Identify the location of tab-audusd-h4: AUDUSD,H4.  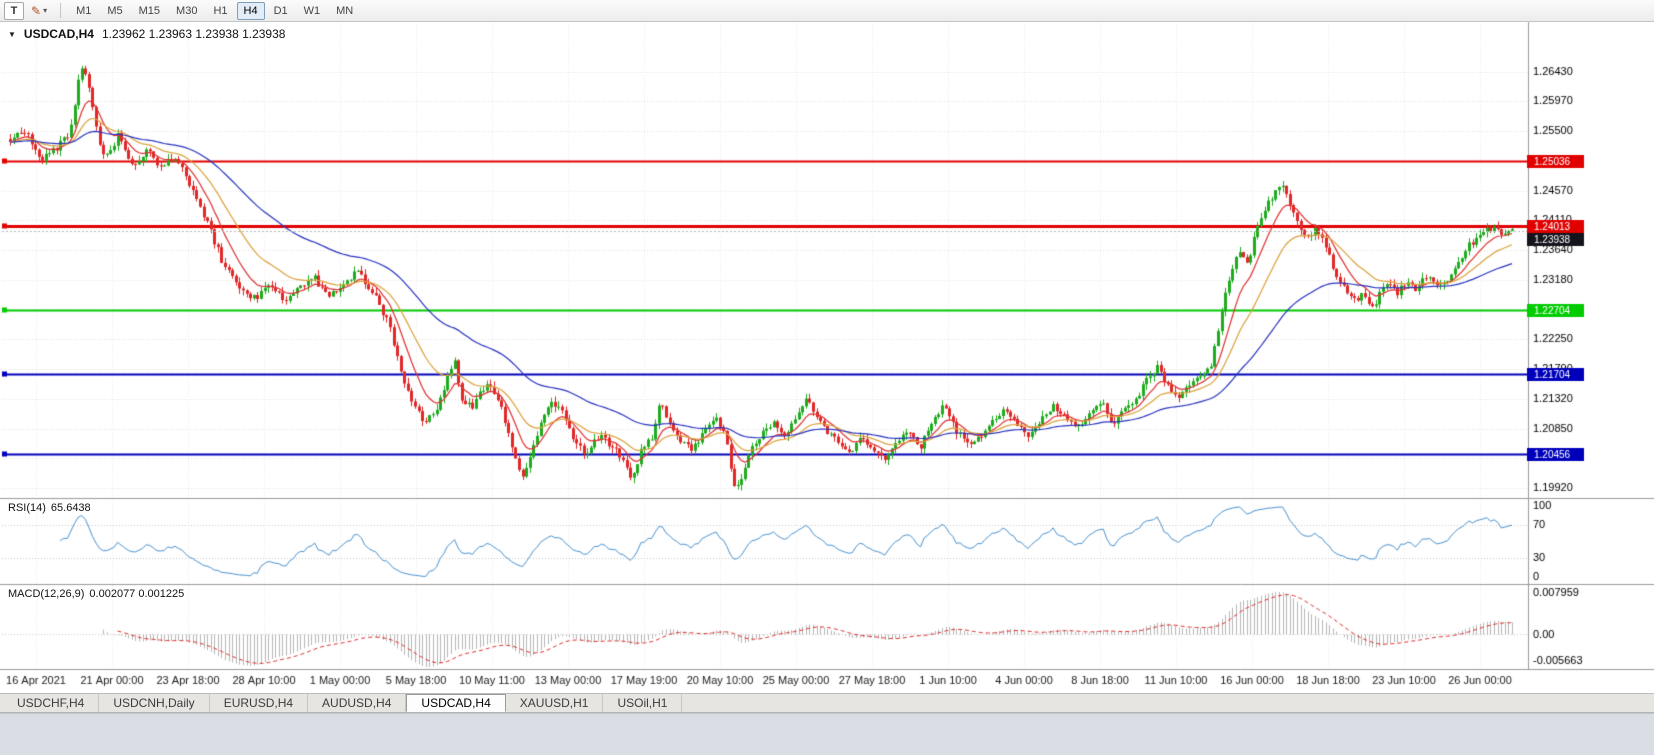
(357, 703).